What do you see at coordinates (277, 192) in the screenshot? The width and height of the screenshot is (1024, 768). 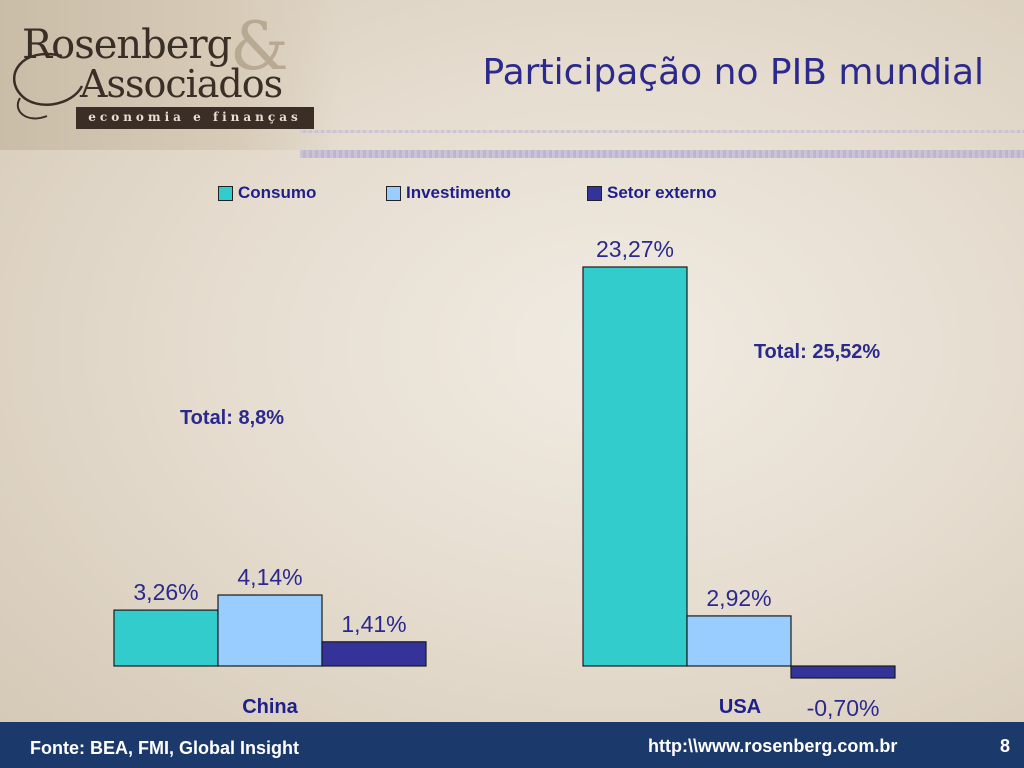 I see `legend-label-consumo: Consumo` at bounding box center [277, 192].